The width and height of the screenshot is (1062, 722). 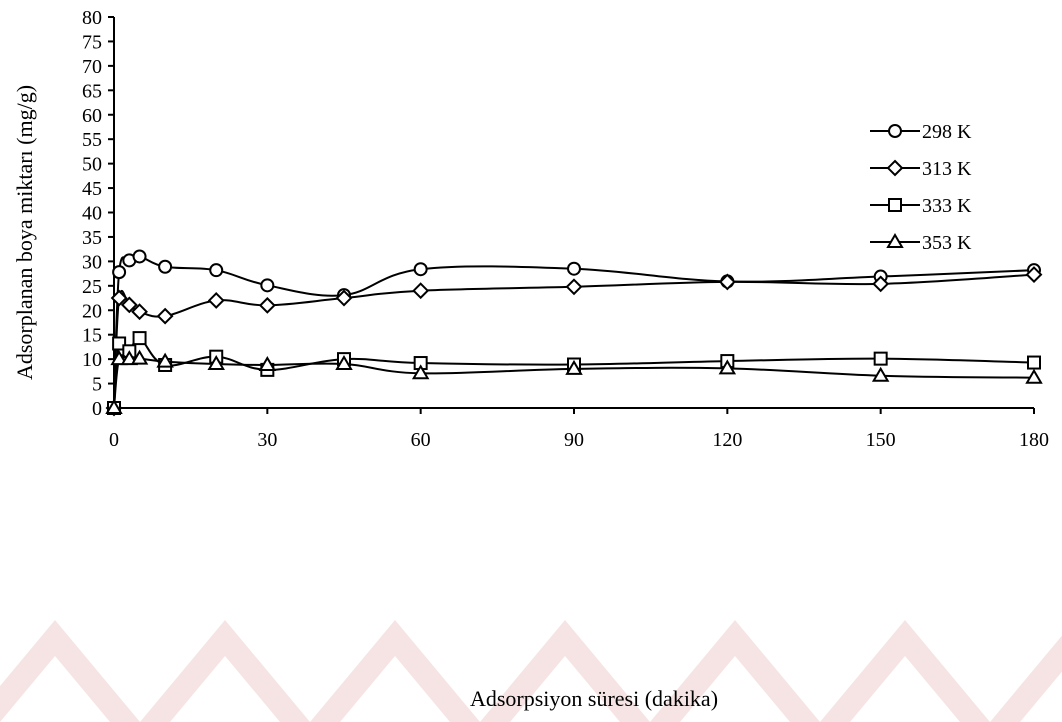 I want to click on y-tick-label: 65, so click(x=92, y=91).